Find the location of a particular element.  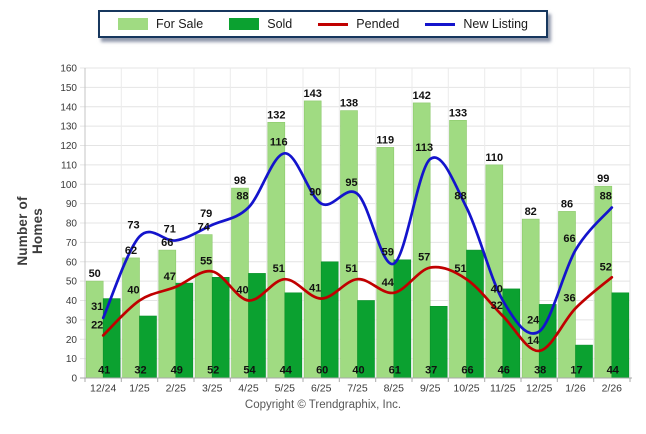

chart-text: 14 is located at coordinates (533, 341).